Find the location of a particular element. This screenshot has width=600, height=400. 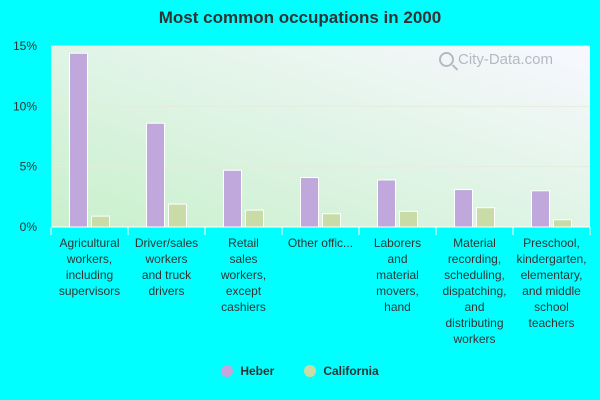

x-category-label: Retail sales workers, except cashiers is located at coordinates (243, 275).